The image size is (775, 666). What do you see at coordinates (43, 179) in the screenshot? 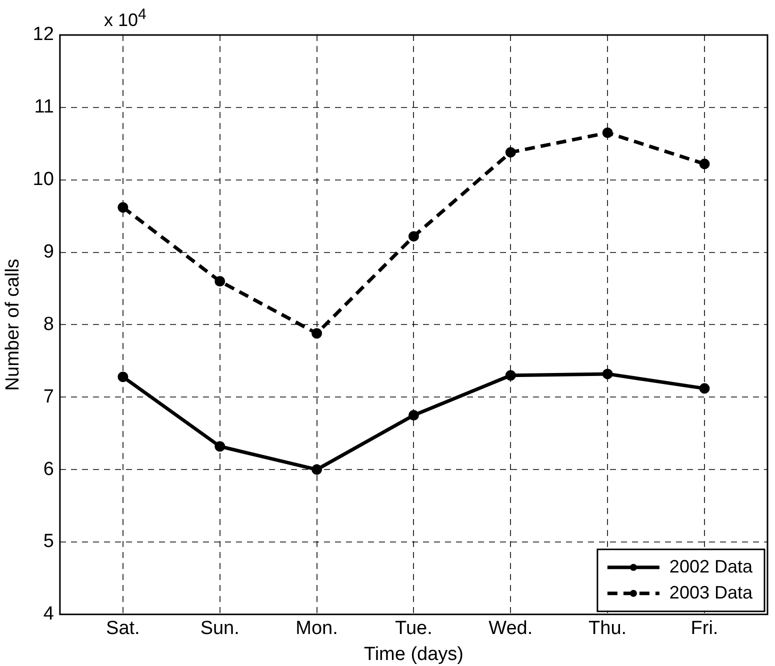
I see `y-tick-label: 10` at bounding box center [43, 179].